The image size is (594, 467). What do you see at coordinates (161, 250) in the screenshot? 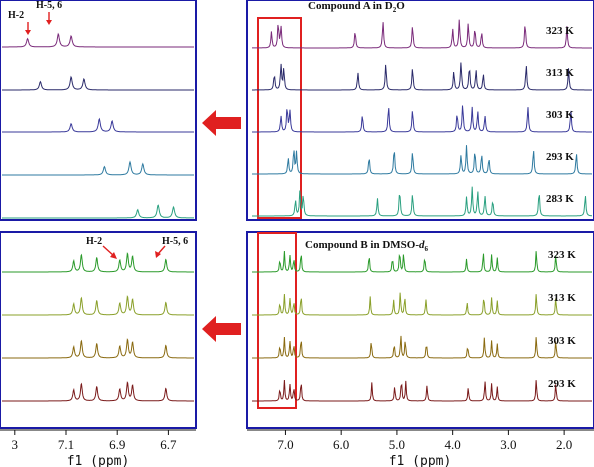
I see `annotation-arrow-h56-b` at bounding box center [161, 250].